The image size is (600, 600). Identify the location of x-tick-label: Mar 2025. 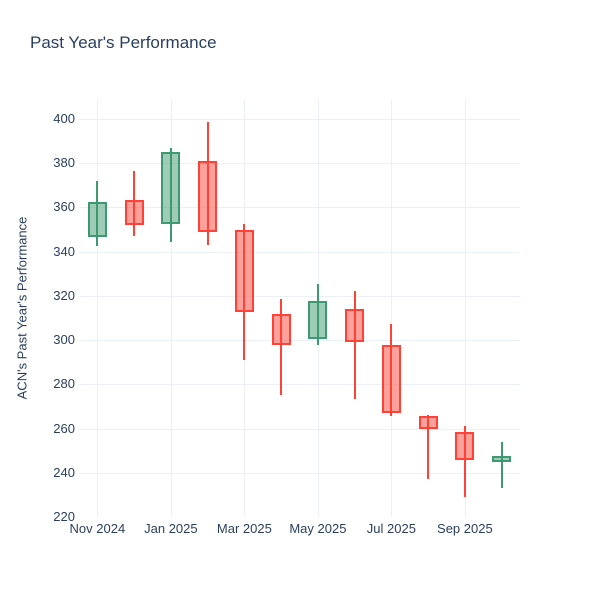
(244, 528).